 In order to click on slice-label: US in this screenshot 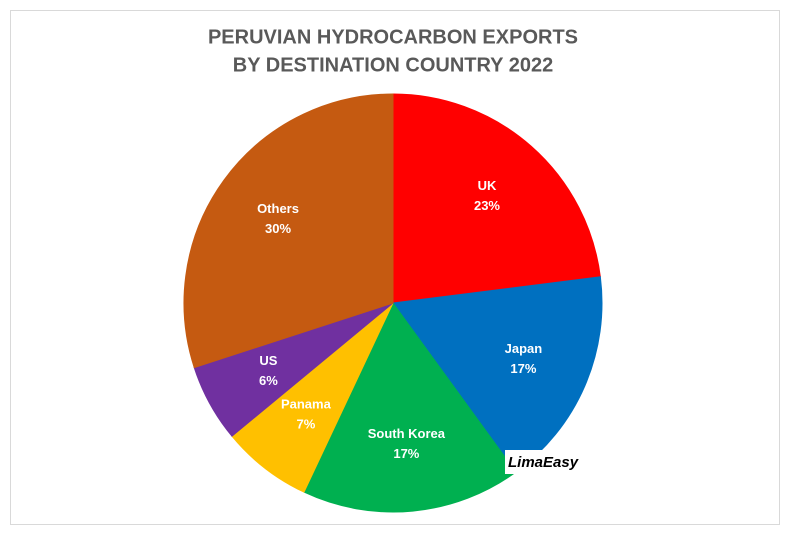, I will do `click(268, 360)`.